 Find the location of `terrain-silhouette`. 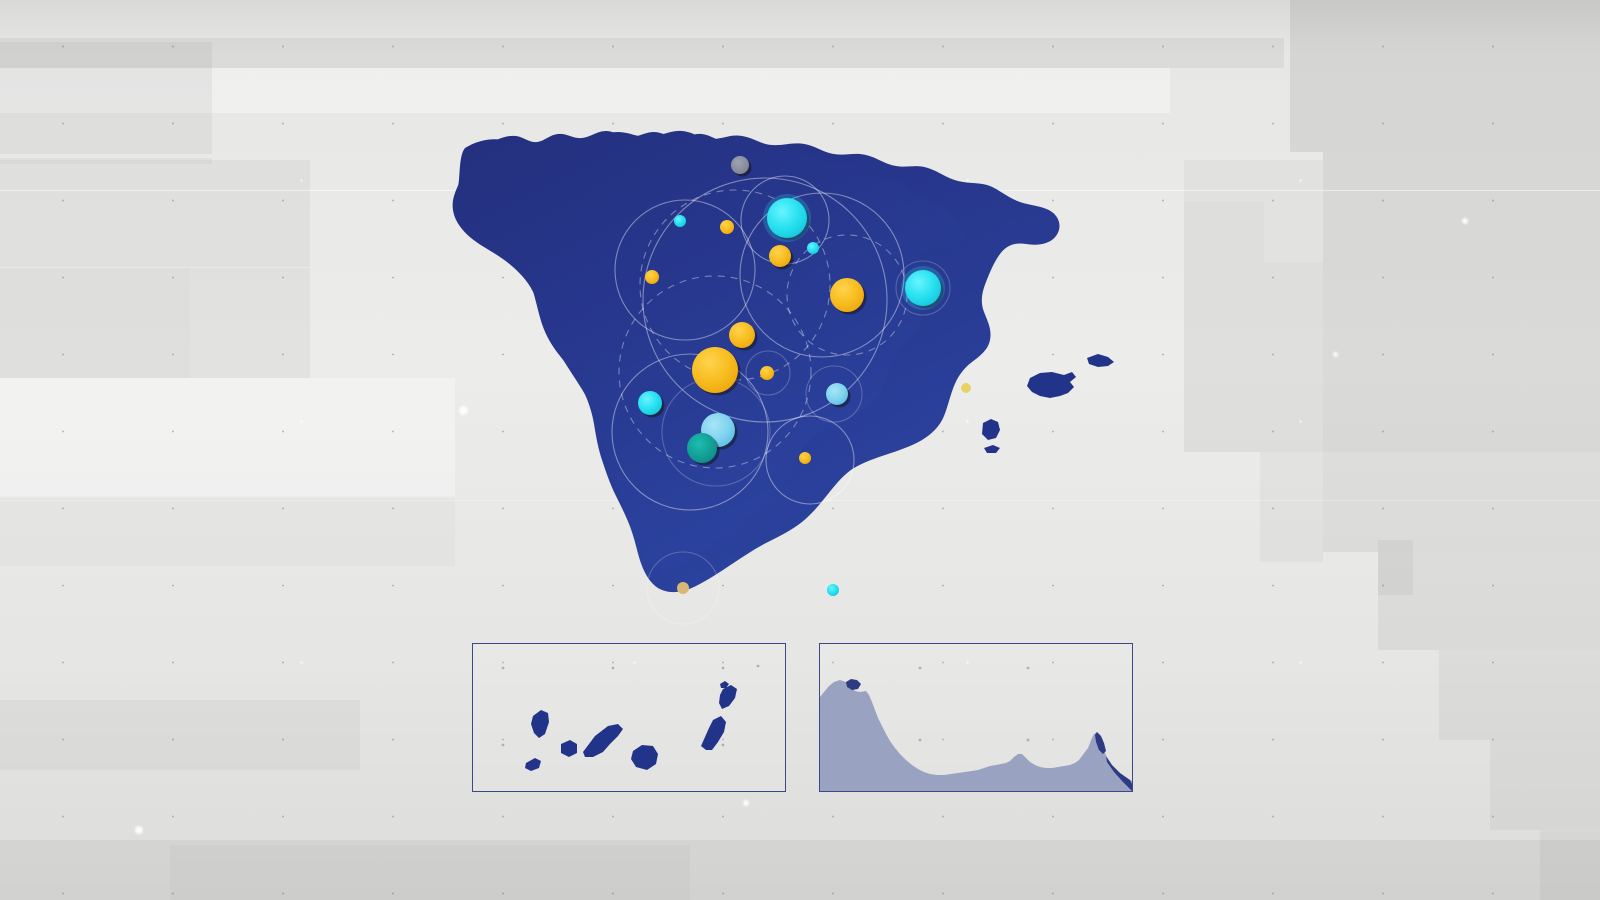

terrain-silhouette is located at coordinates (976, 735).